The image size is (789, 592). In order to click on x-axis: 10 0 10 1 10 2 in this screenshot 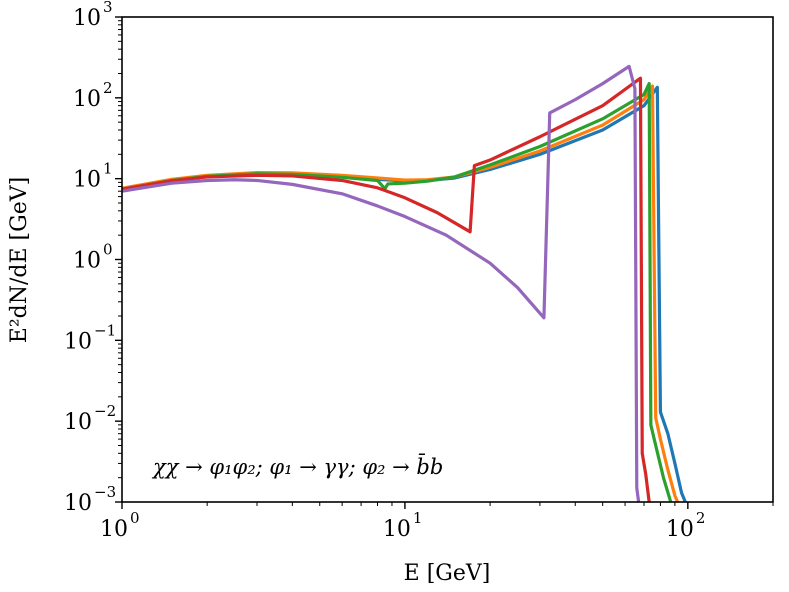, I will do `click(437, 522)`.